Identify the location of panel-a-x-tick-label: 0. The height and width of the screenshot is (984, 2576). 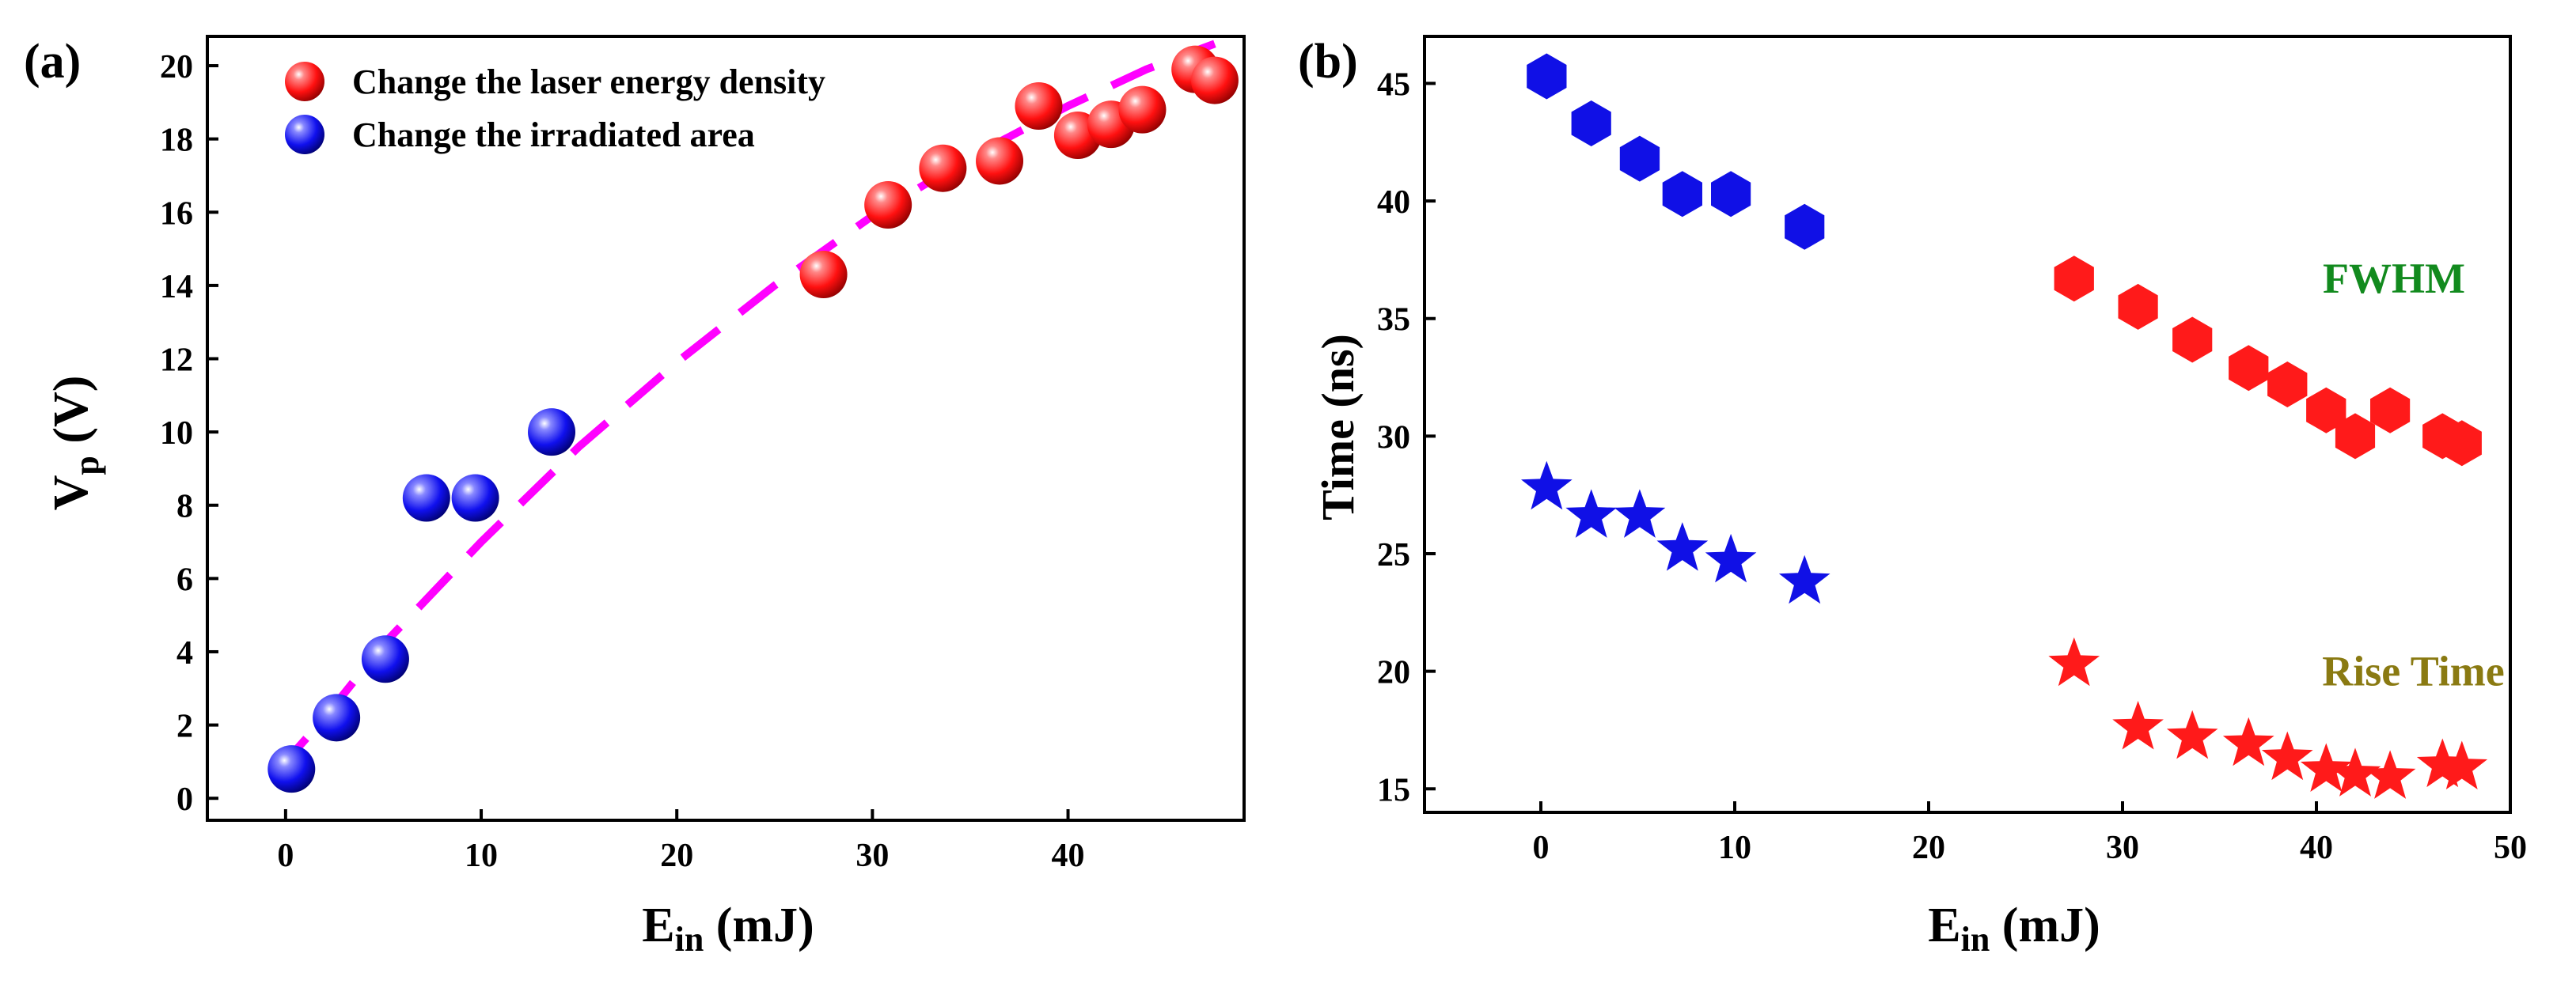
(285, 856).